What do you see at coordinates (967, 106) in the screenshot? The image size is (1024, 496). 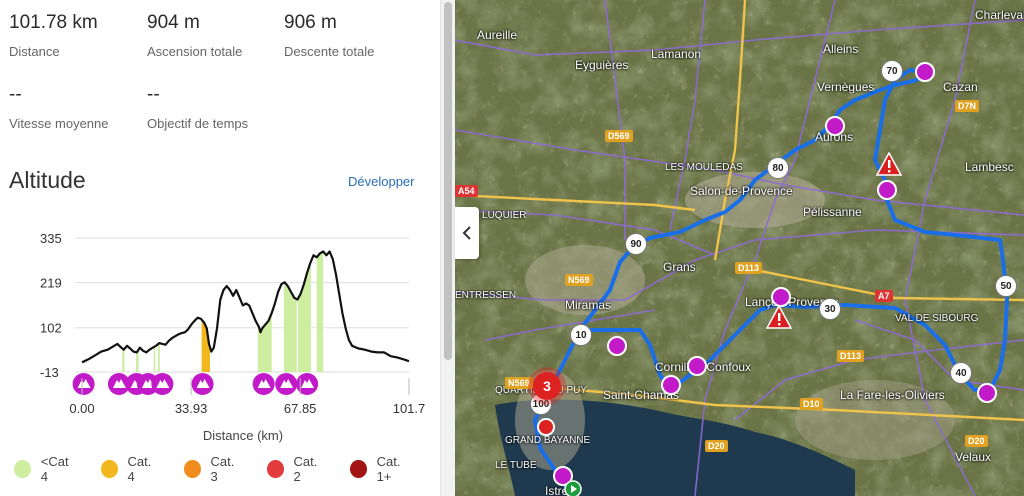 I see `road-badge: D7N` at bounding box center [967, 106].